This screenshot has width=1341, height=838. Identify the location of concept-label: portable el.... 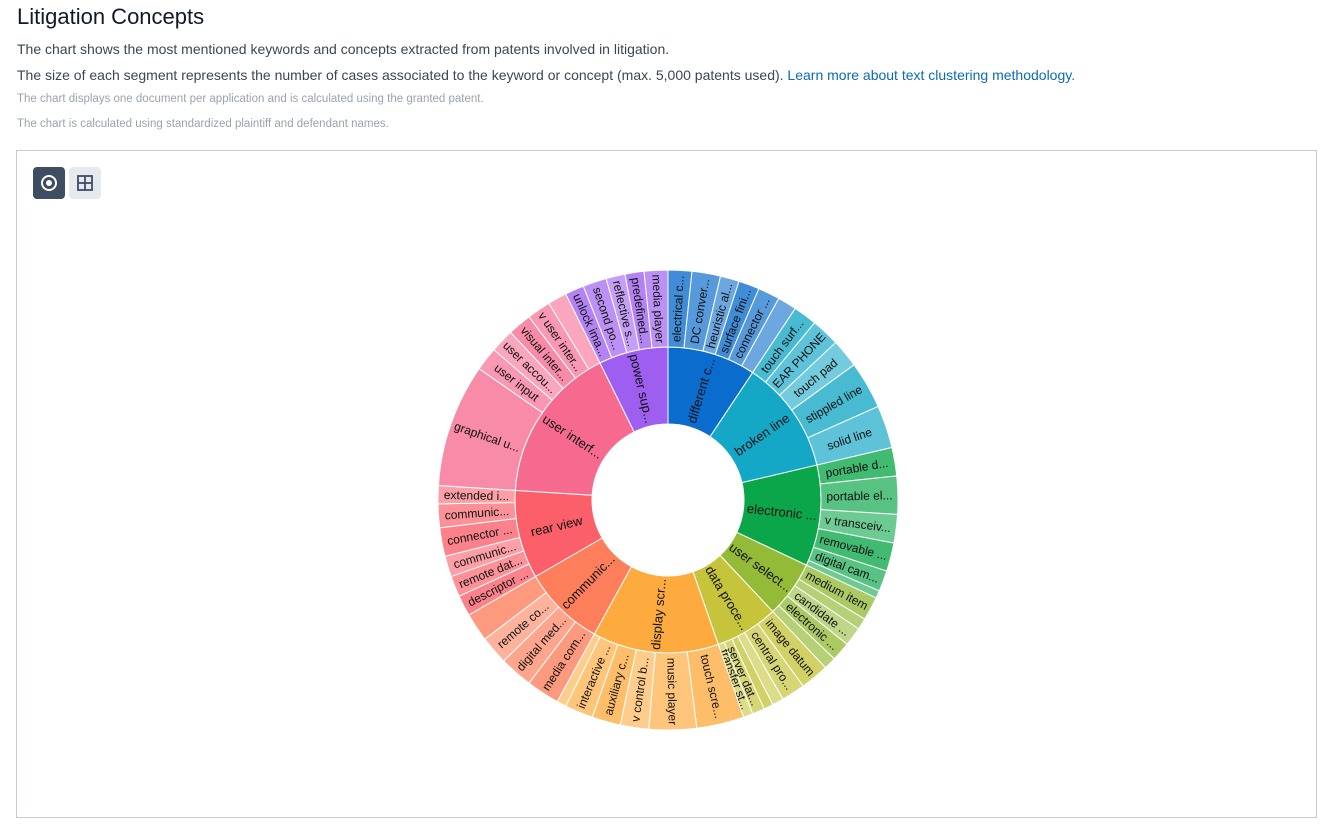
(859, 495).